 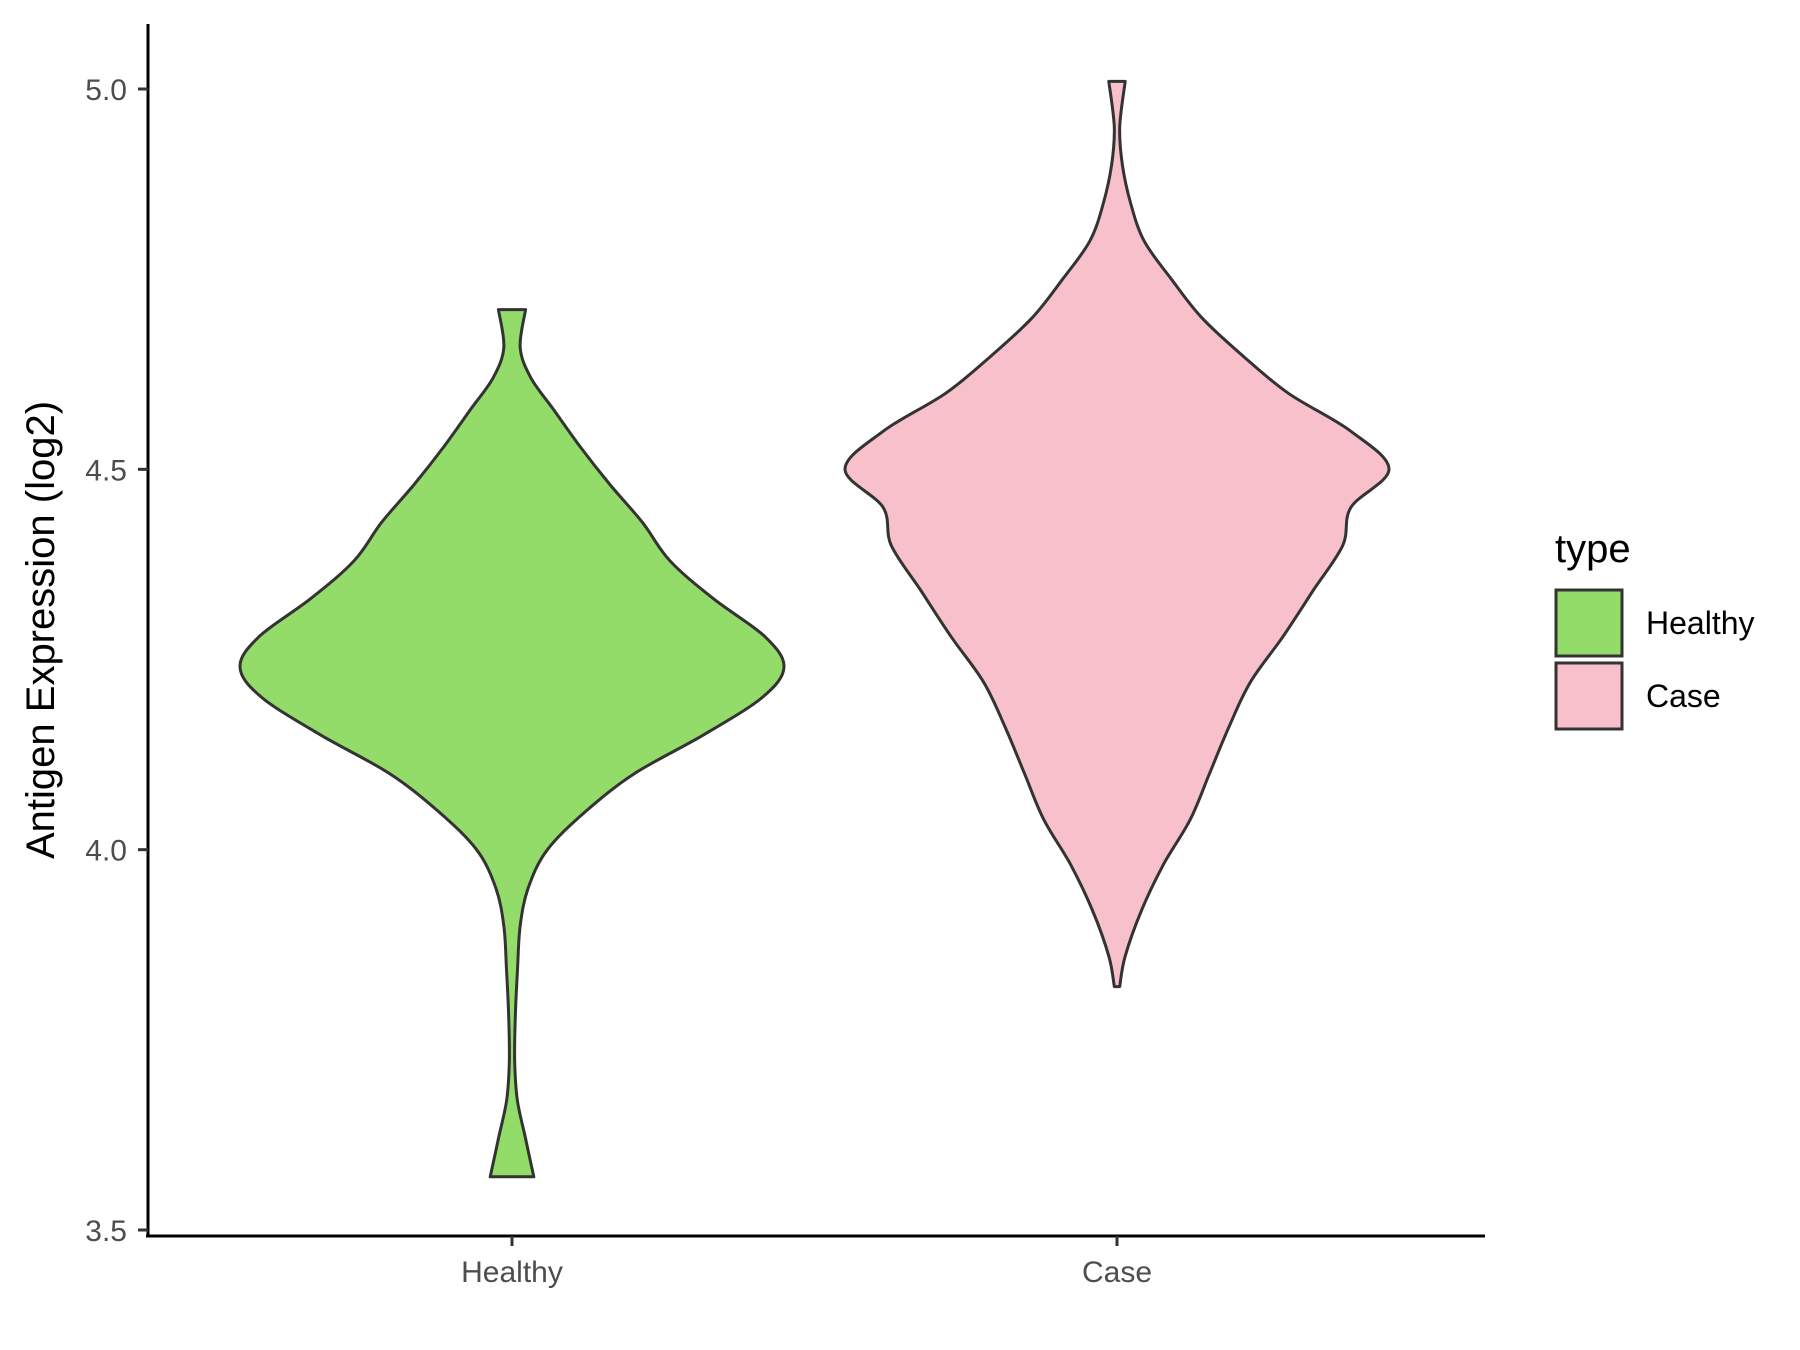 What do you see at coordinates (1117, 1272) in the screenshot?
I see `x-tick-label: Case` at bounding box center [1117, 1272].